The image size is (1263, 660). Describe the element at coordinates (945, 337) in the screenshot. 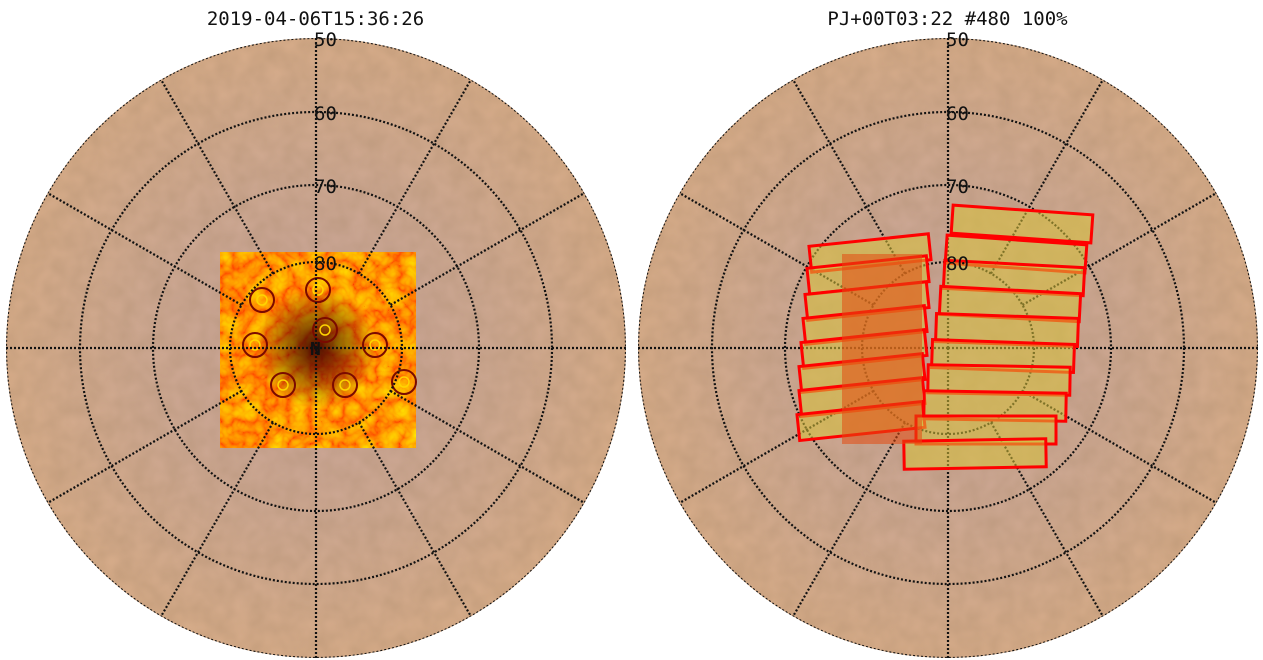

I see `camera-footprints` at that location.